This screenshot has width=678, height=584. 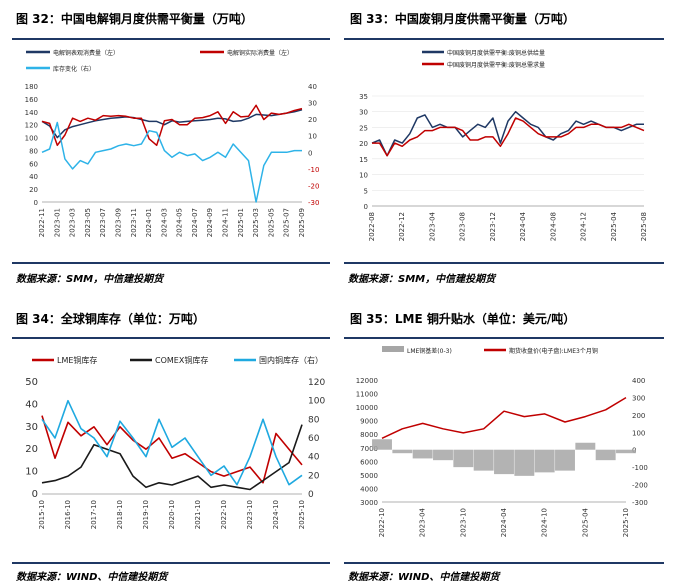 What do you see at coordinates (504, 263) in the screenshot?
I see `chart33-source-rule` at bounding box center [504, 263].